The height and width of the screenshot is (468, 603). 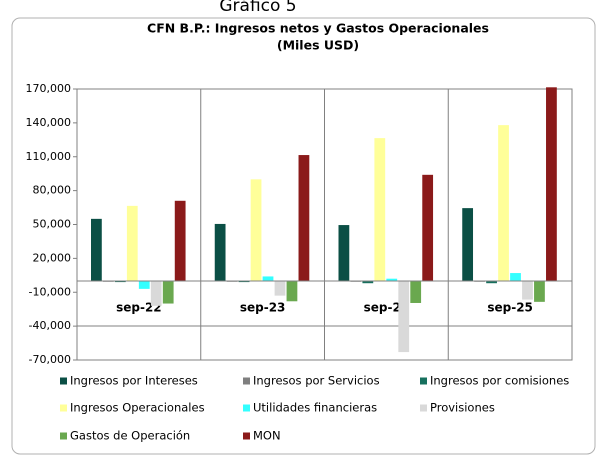 What do you see at coordinates (267, 436) in the screenshot?
I see `legend-label: MON` at bounding box center [267, 436].